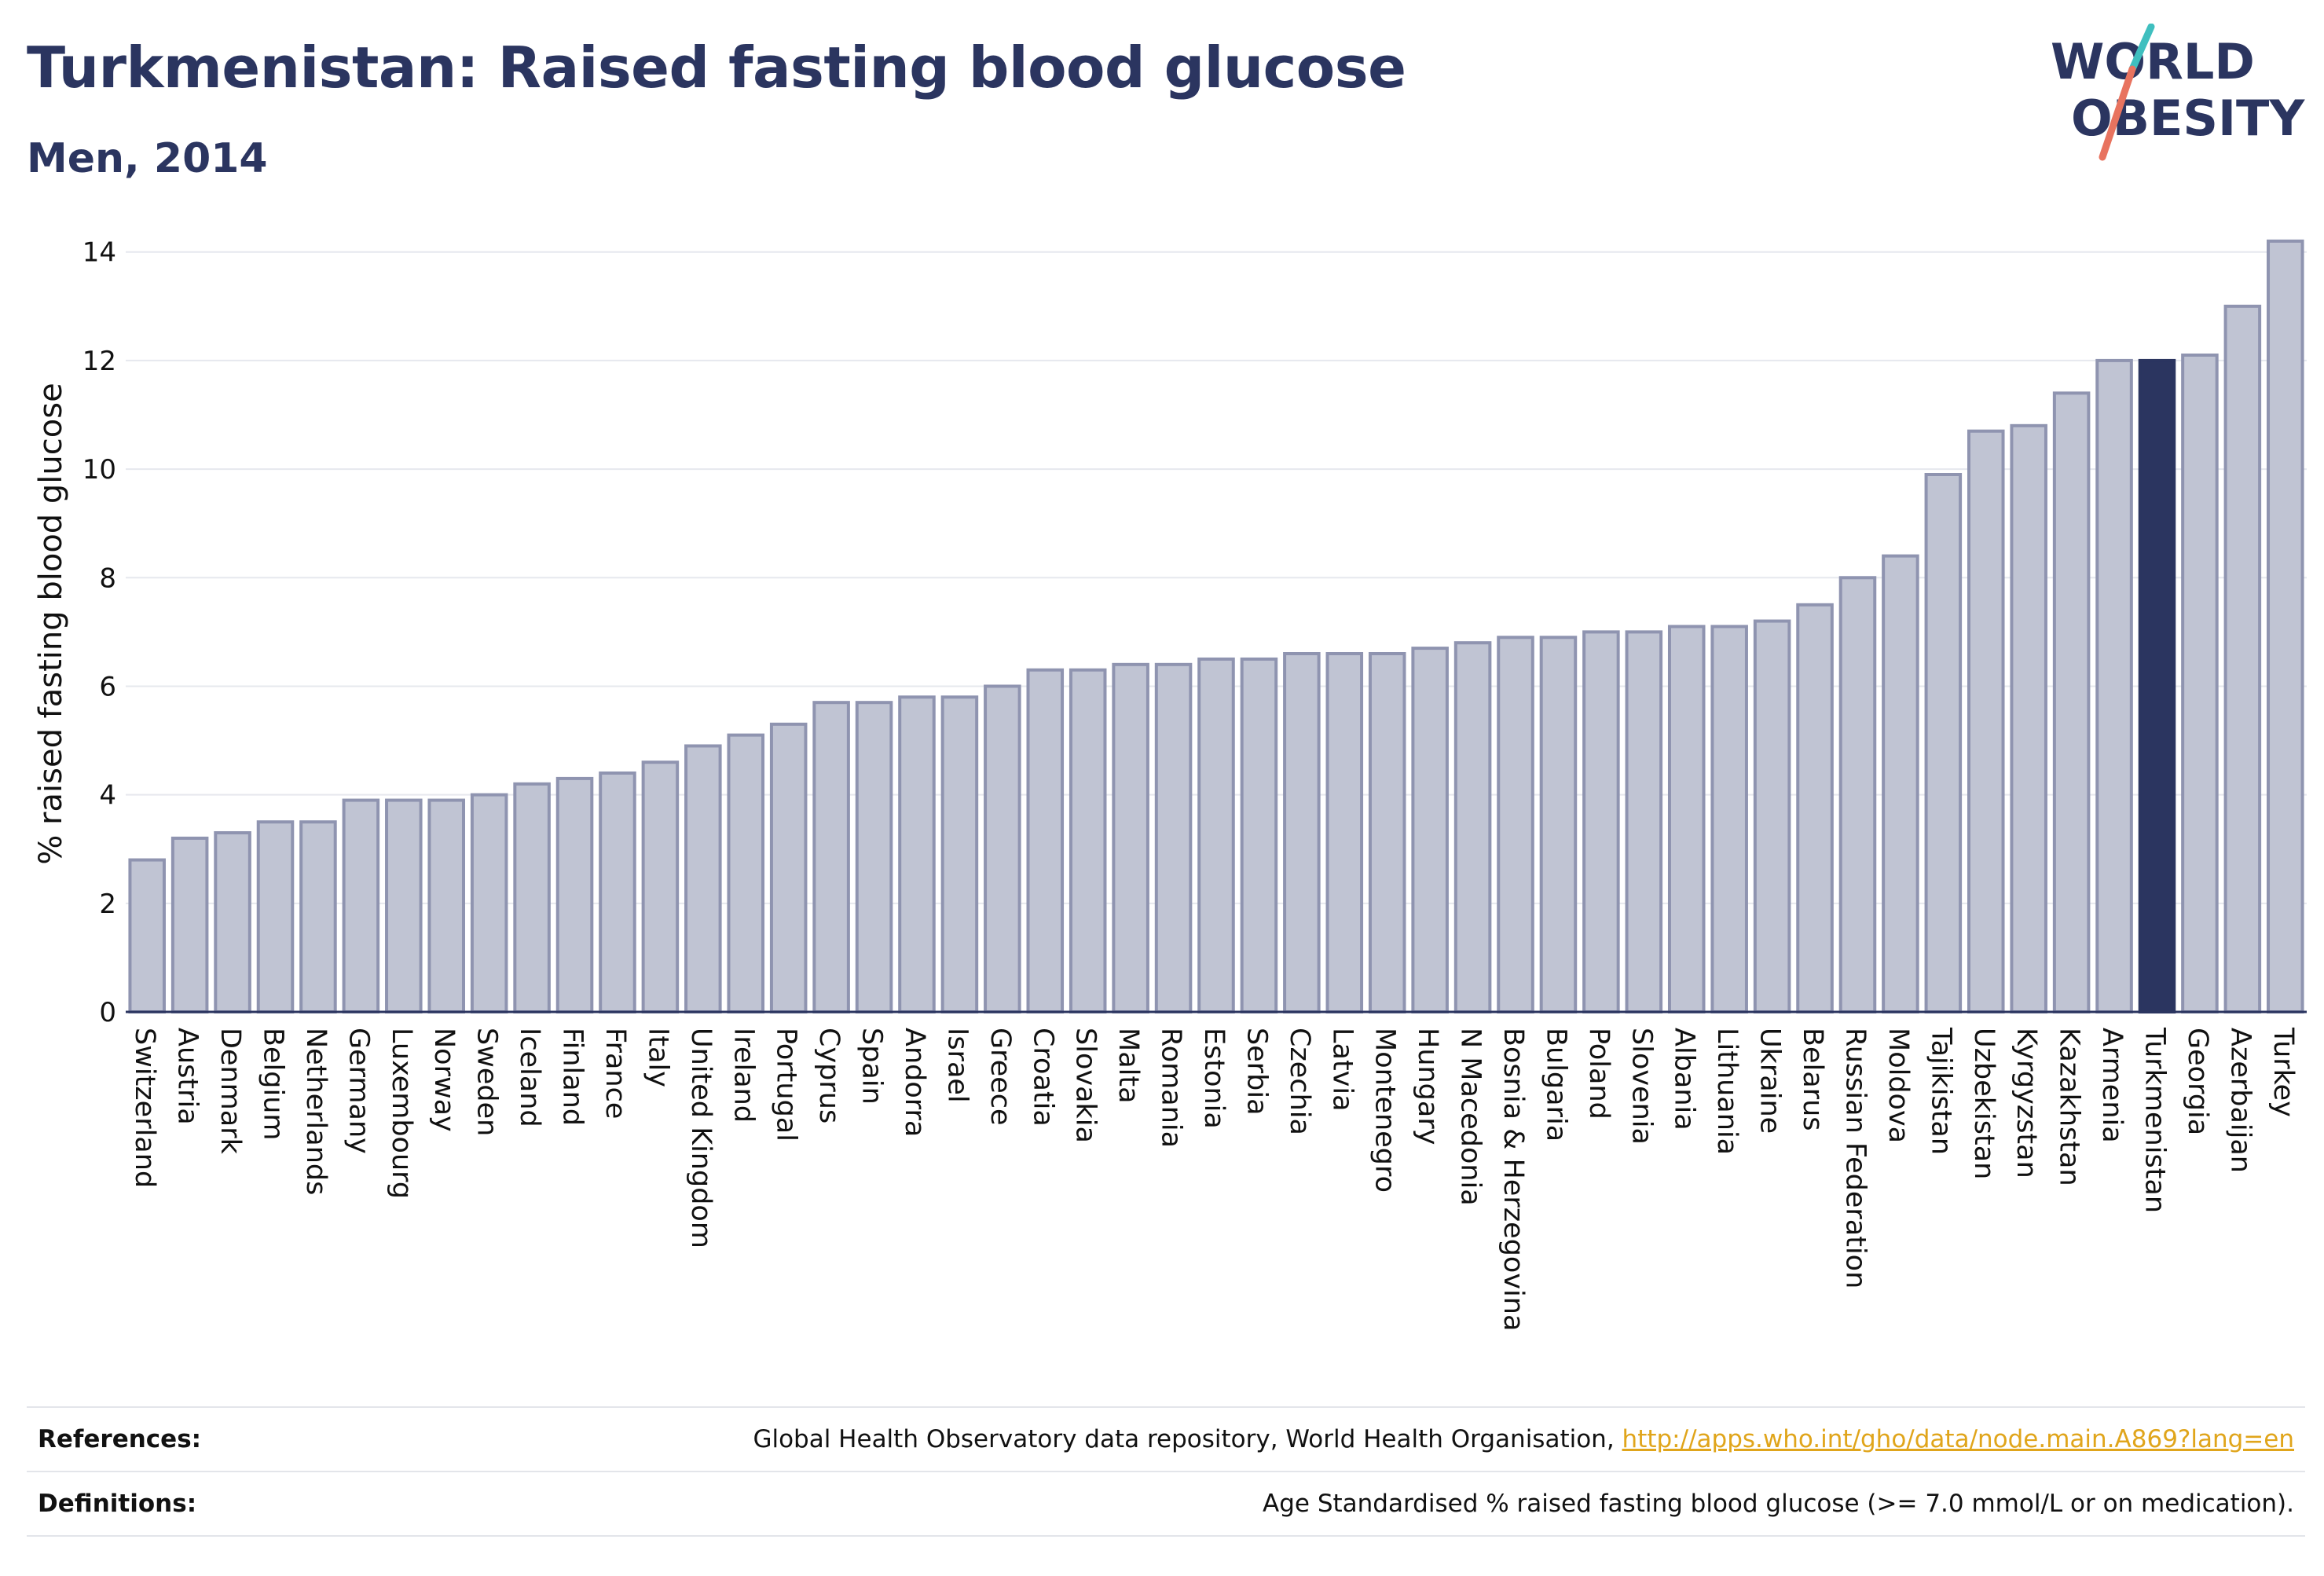 The image size is (2324, 1576). Describe the element at coordinates (2240, 1100) in the screenshot. I see `x-tick-label: Azerbaijan` at that location.